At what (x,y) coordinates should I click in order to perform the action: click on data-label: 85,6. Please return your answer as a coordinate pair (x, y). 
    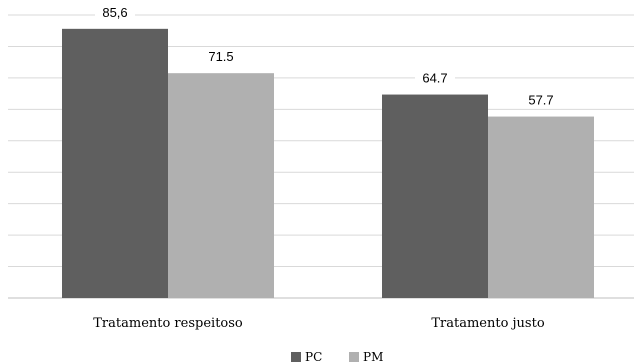
    Looking at the image, I should click on (114, 12).